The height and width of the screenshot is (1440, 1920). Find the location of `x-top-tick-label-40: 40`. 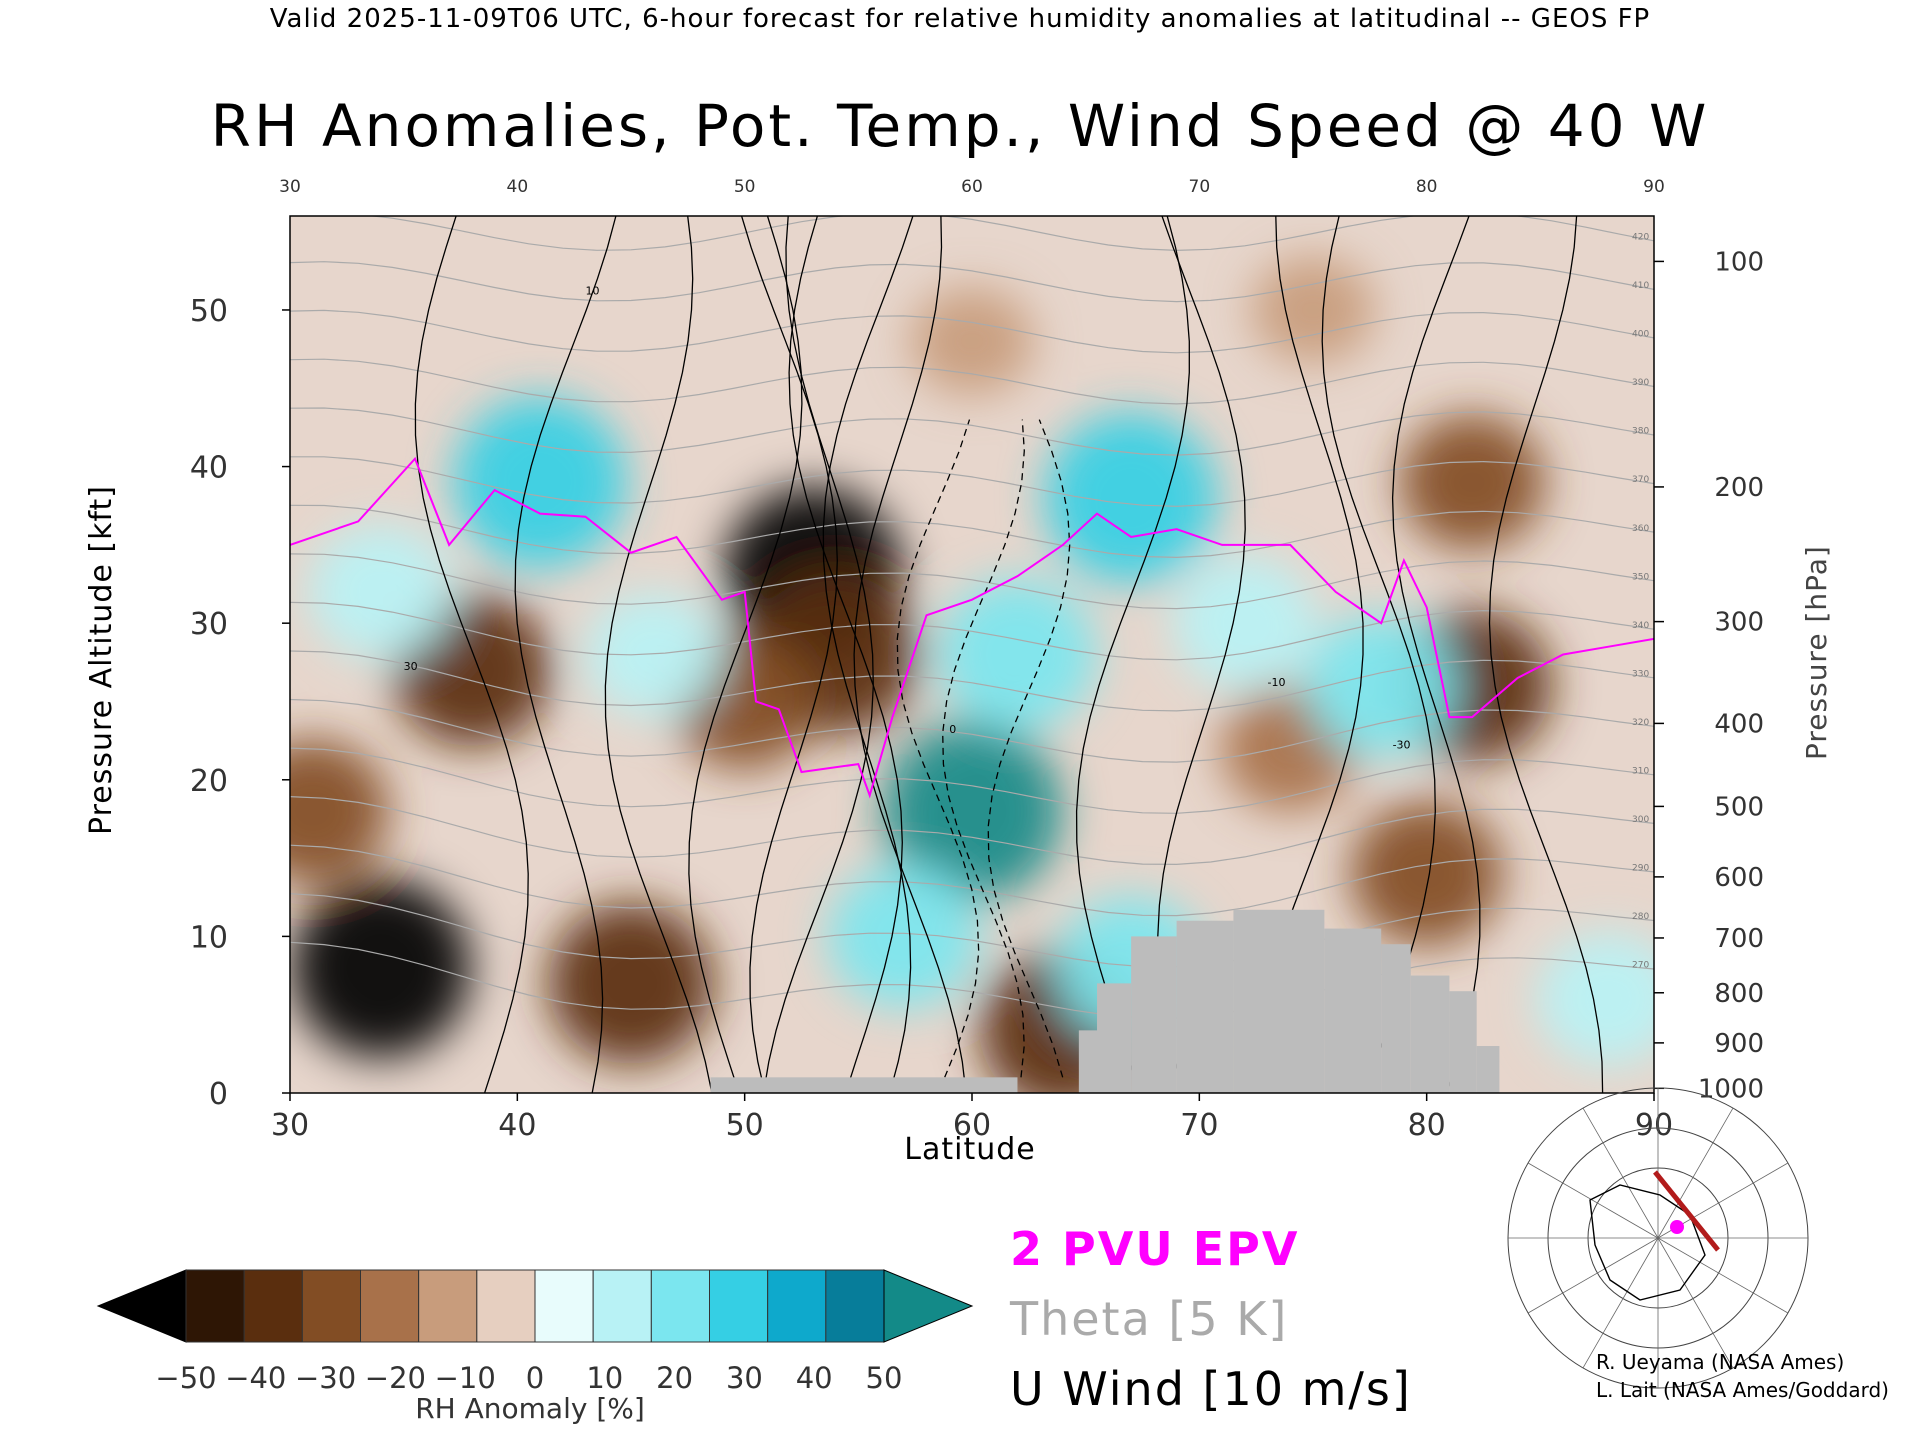

x-top-tick-label-40: 40 is located at coordinates (518, 187).